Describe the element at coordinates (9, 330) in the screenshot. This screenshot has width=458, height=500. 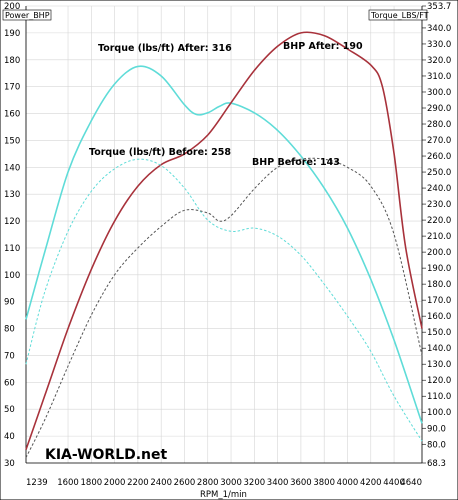
I see `left-tick-label: 80` at that location.